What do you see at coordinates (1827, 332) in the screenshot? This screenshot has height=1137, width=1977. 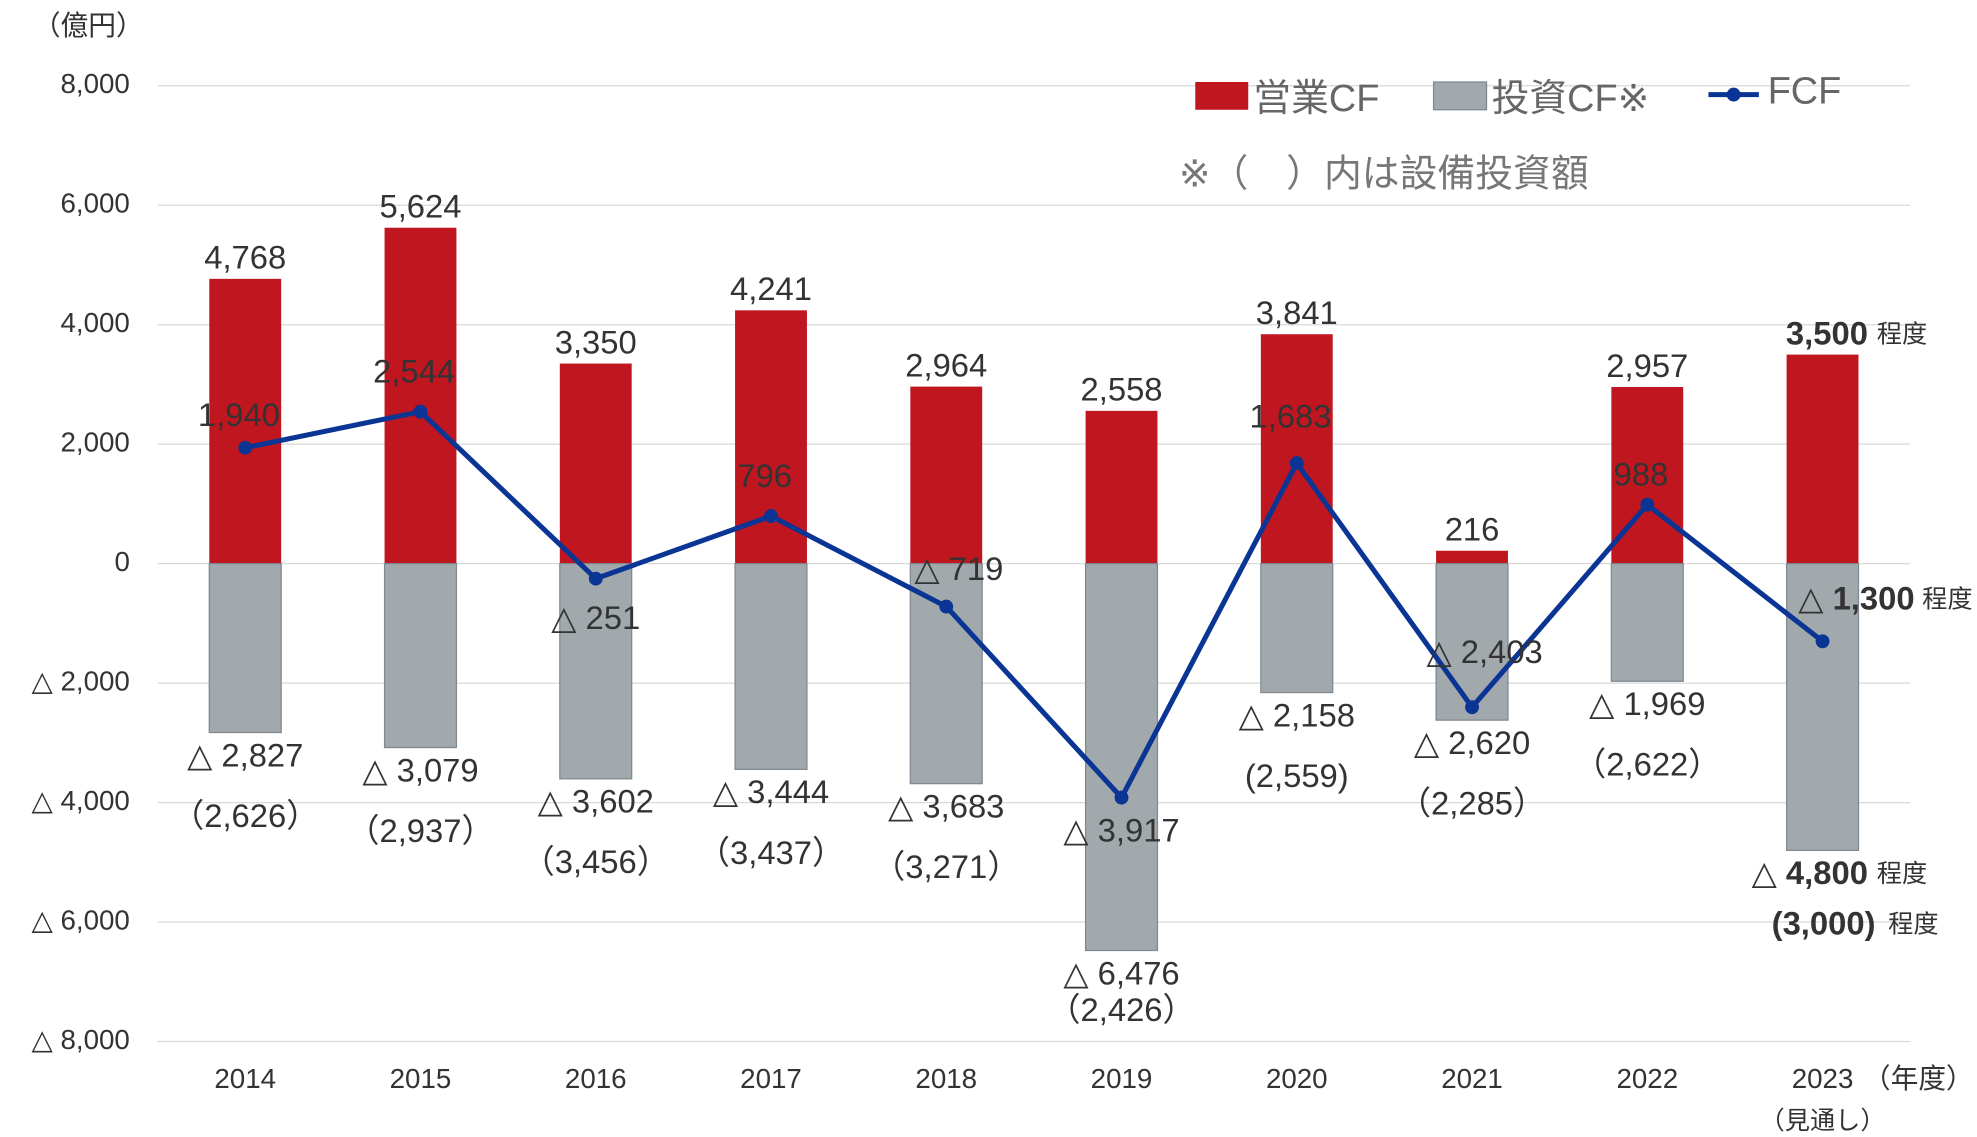 I see `data-label: 3,500` at bounding box center [1827, 332].